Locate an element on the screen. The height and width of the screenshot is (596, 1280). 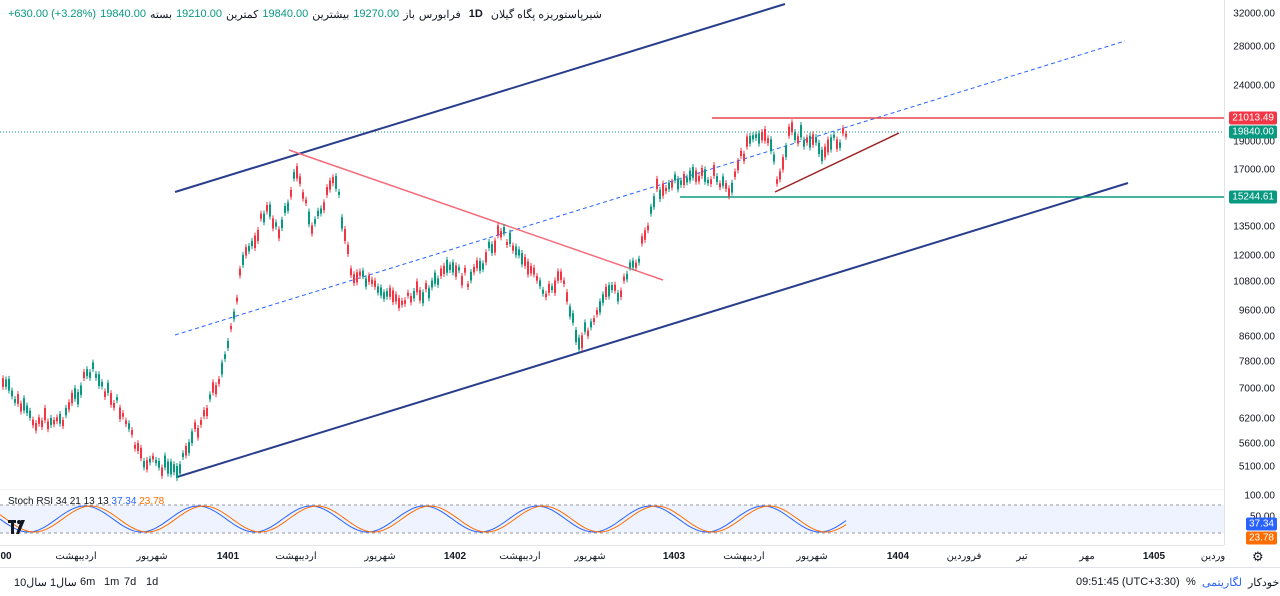
stoch-k-line is located at coordinates (423, 519).